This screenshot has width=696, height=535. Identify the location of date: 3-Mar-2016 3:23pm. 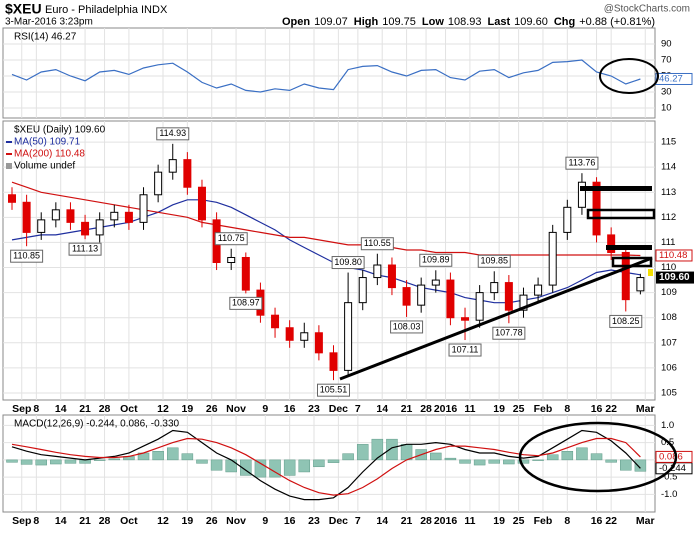
(49, 22).